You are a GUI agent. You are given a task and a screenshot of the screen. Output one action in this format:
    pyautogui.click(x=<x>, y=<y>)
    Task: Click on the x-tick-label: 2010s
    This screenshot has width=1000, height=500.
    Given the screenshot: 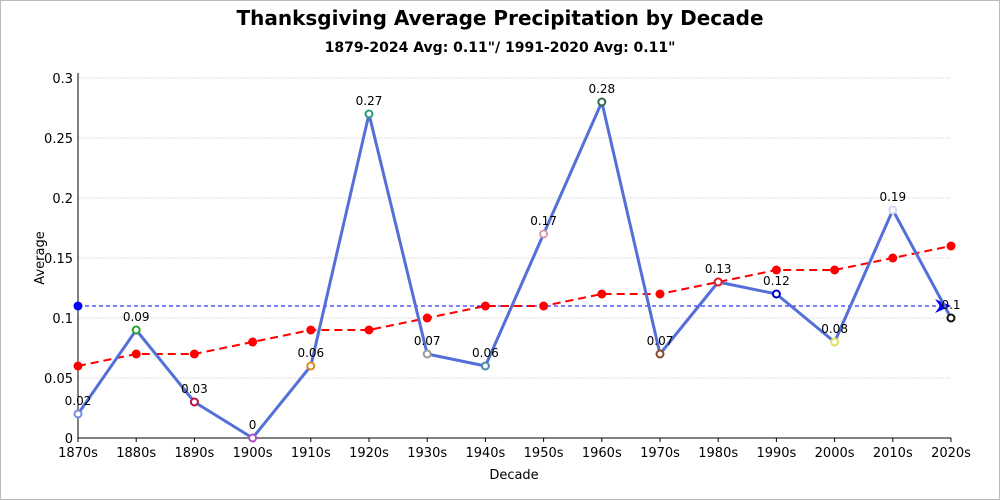 What is the action you would take?
    pyautogui.click(x=893, y=453)
    